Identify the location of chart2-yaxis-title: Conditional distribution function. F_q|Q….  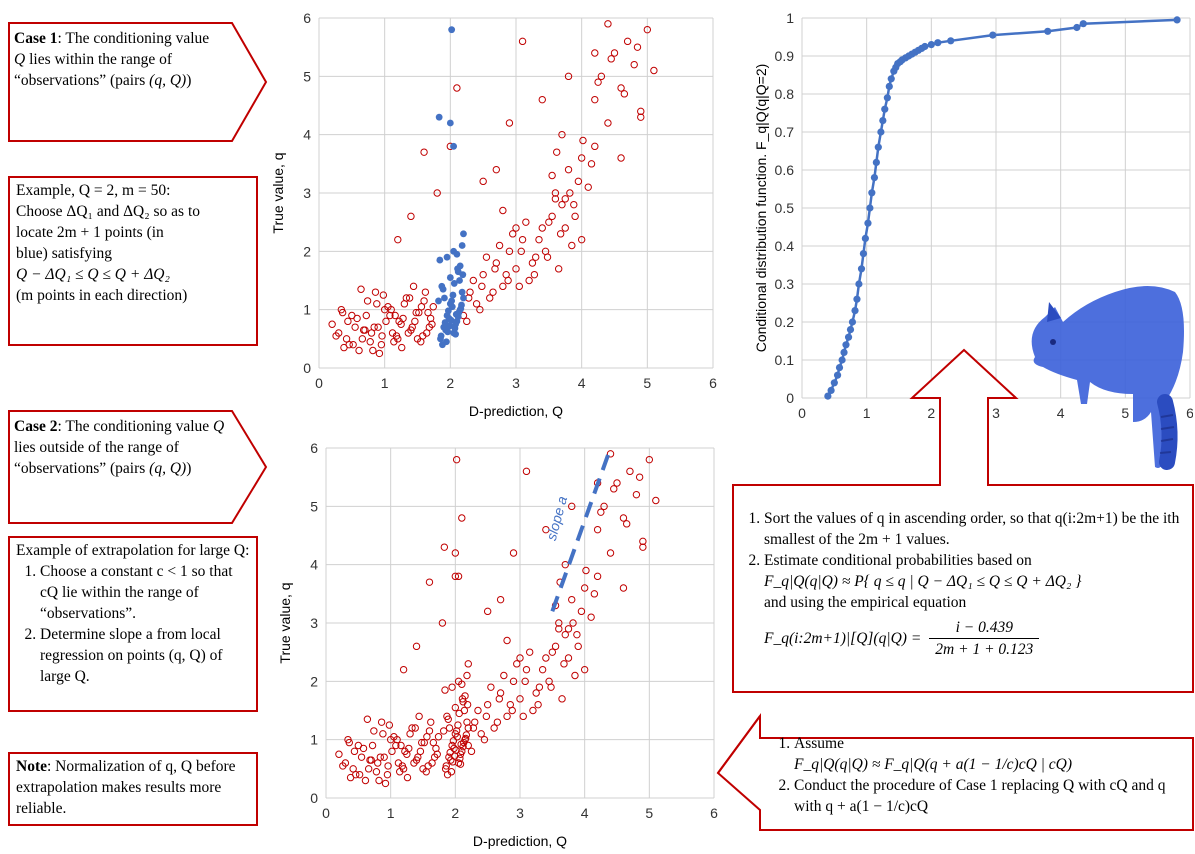
(761, 208).